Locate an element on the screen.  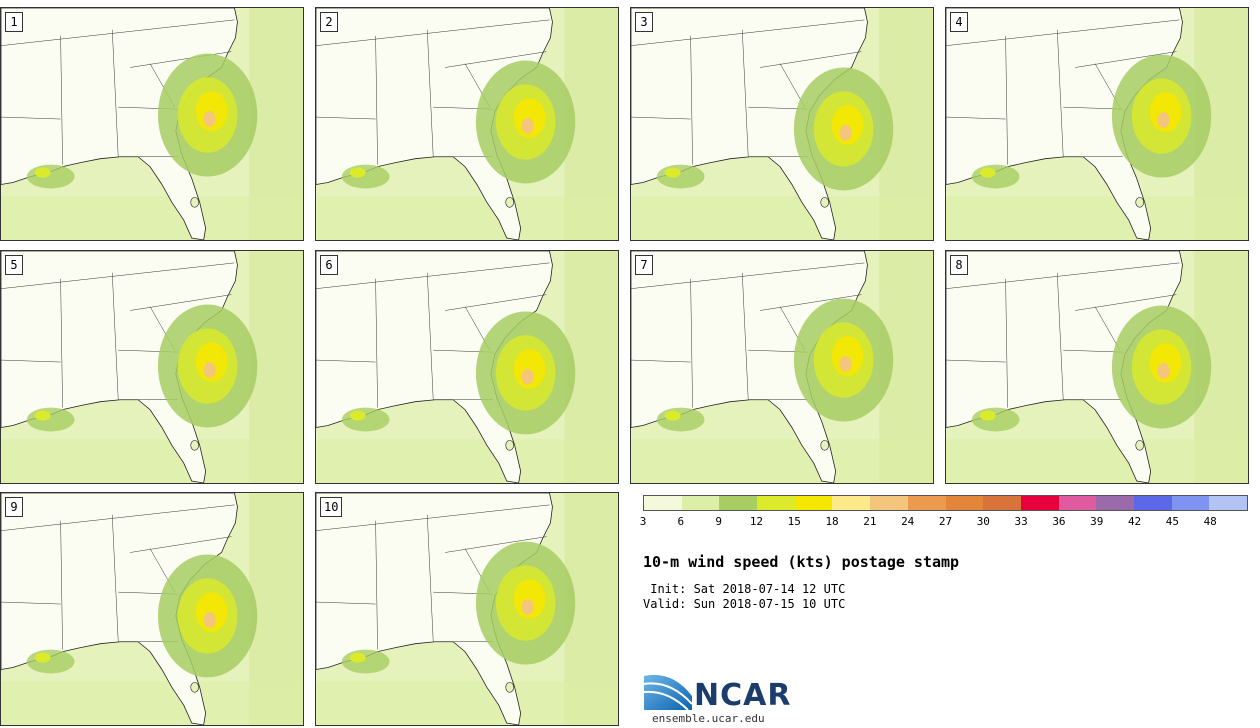
colorbar-tick-label: 15 is located at coordinates (794, 521).